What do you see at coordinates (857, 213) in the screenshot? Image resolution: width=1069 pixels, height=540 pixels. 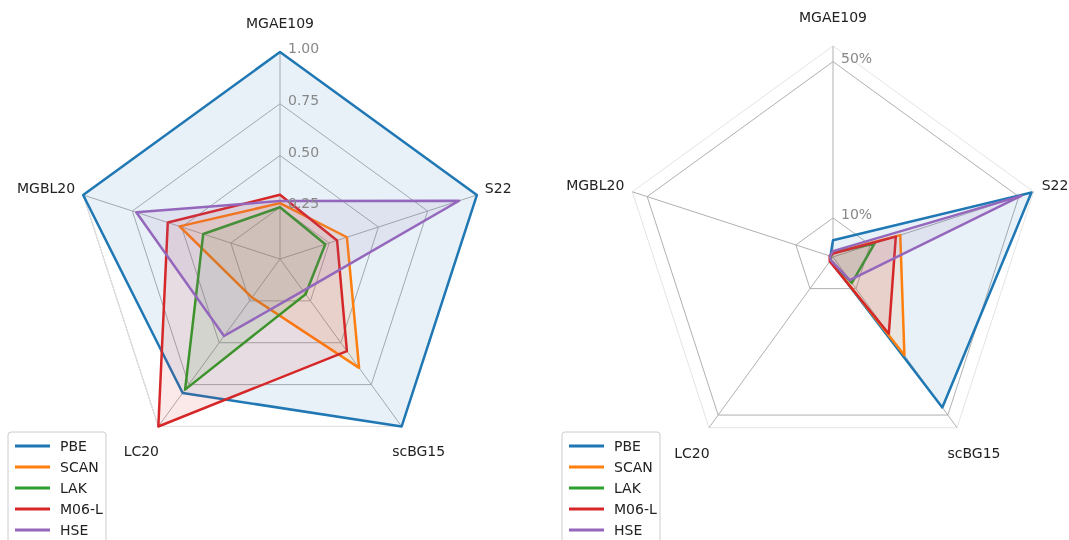 I see `y-tick-label: 10%` at bounding box center [857, 213].